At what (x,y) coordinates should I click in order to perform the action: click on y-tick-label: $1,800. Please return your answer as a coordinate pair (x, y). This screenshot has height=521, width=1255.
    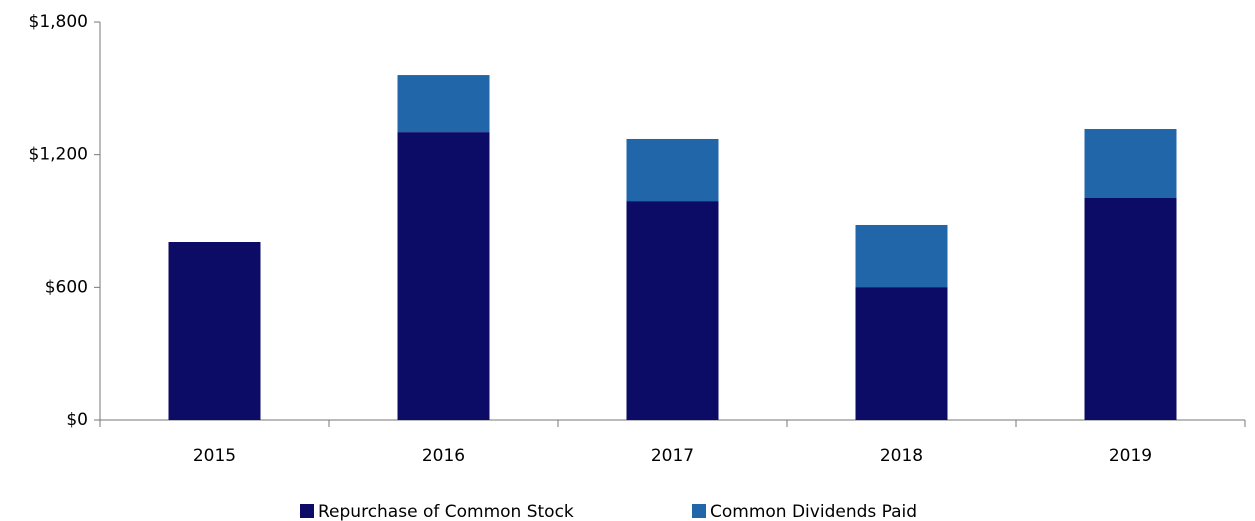
    Looking at the image, I should click on (58, 22).